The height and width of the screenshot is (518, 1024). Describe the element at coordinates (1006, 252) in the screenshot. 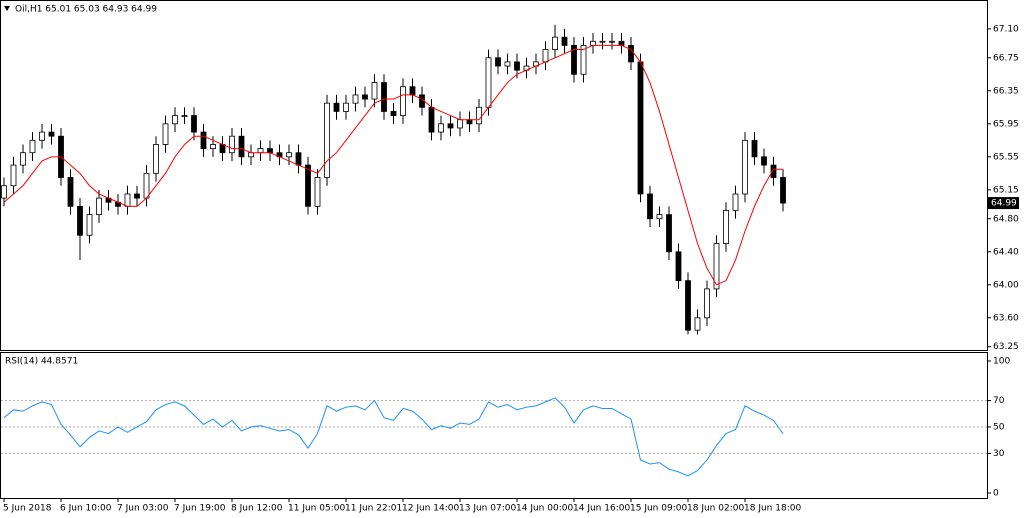

I see `y-tick-label: 64.40` at that location.